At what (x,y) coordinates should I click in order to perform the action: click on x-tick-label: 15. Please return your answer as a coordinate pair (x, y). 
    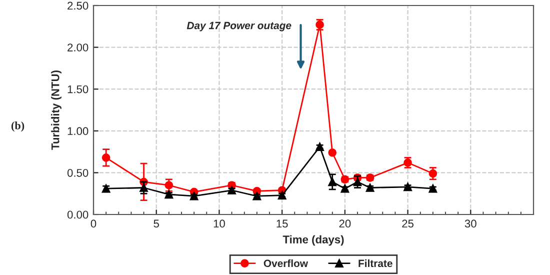
    Looking at the image, I should click on (282, 224).